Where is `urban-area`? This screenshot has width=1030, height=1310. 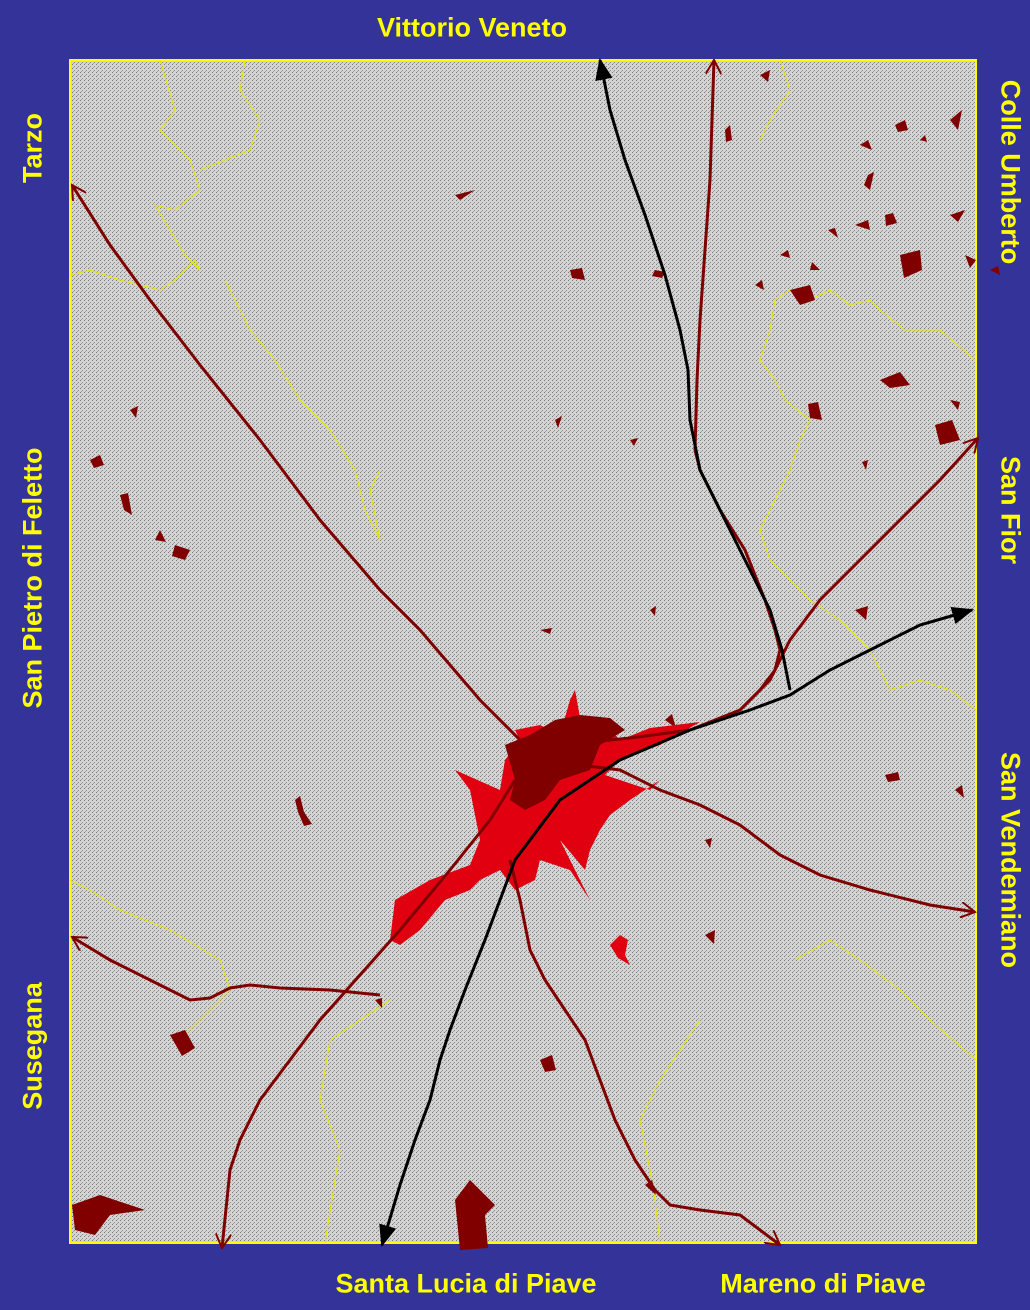 urban-area is located at coordinates (545, 827).